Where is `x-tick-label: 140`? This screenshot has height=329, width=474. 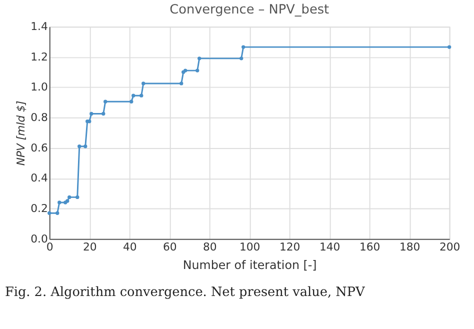
x-tick-label: 140 is located at coordinates (329, 247).